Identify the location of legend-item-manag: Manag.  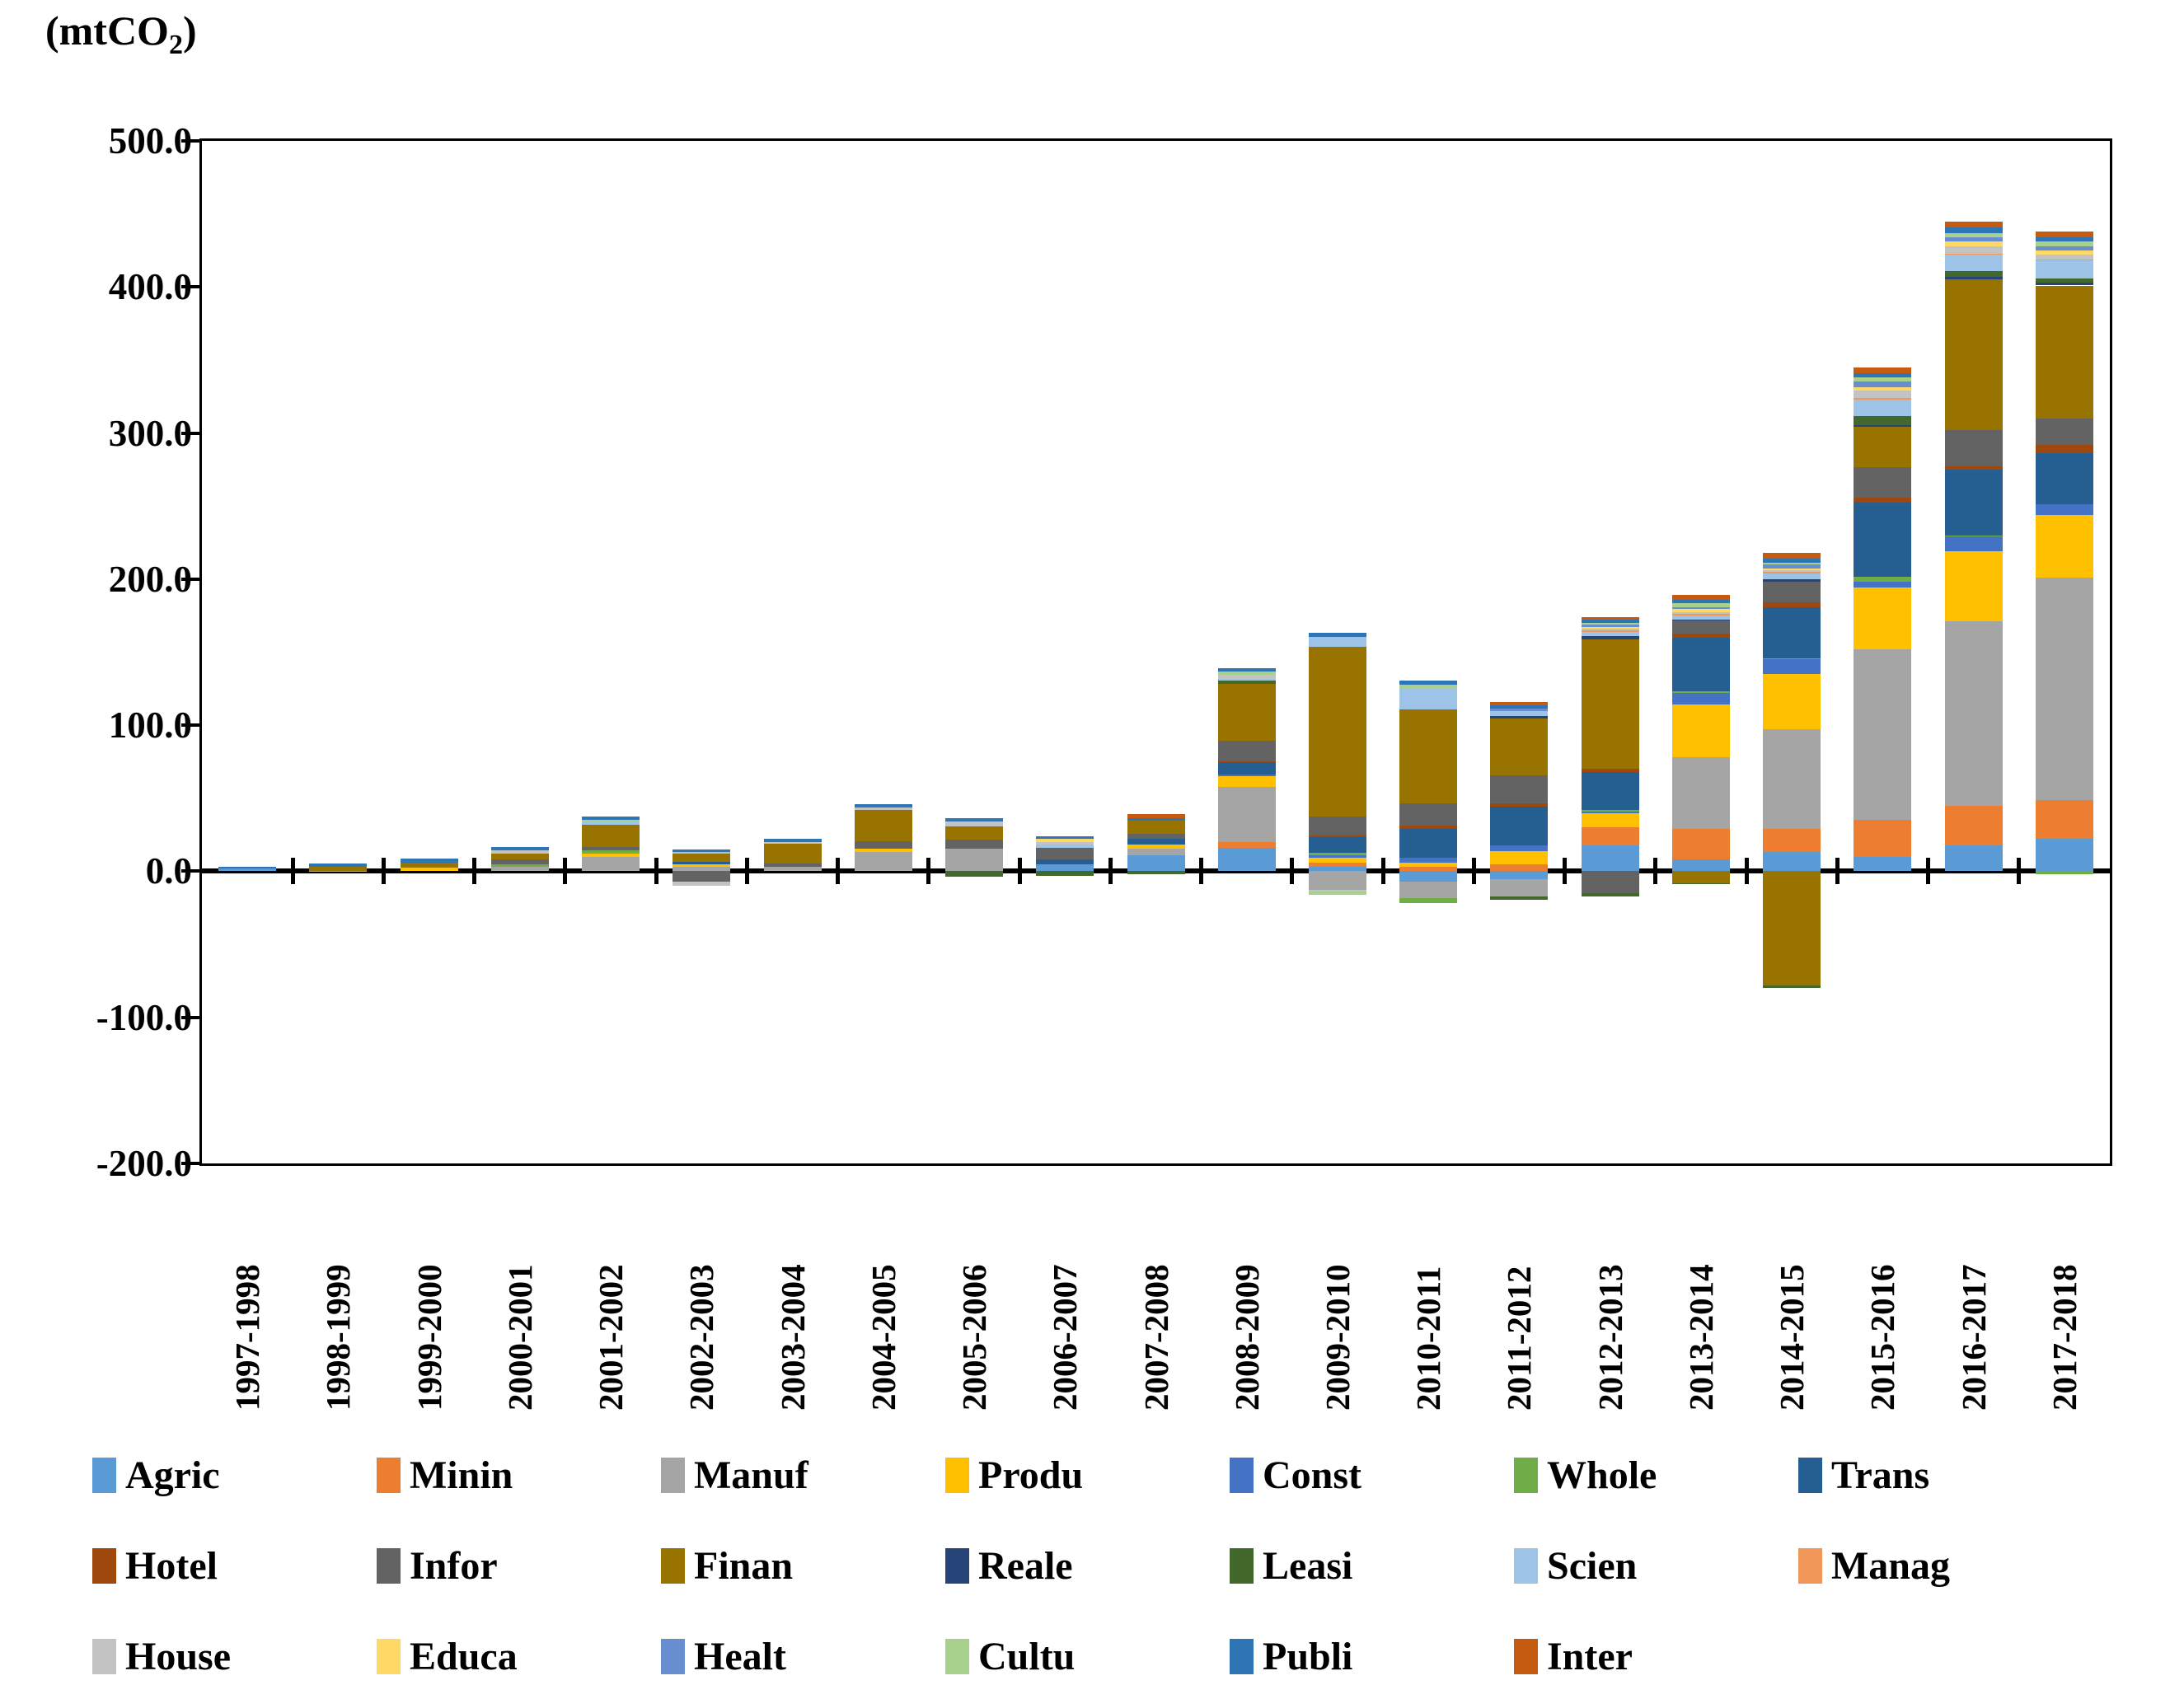
(1874, 1565).